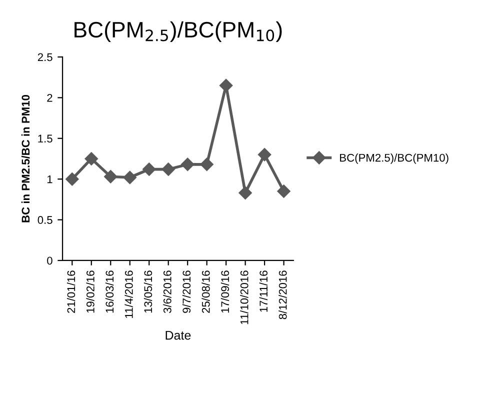 The image size is (481, 407). I want to click on x-tick-label: 9/7/2016, so click(186, 291).